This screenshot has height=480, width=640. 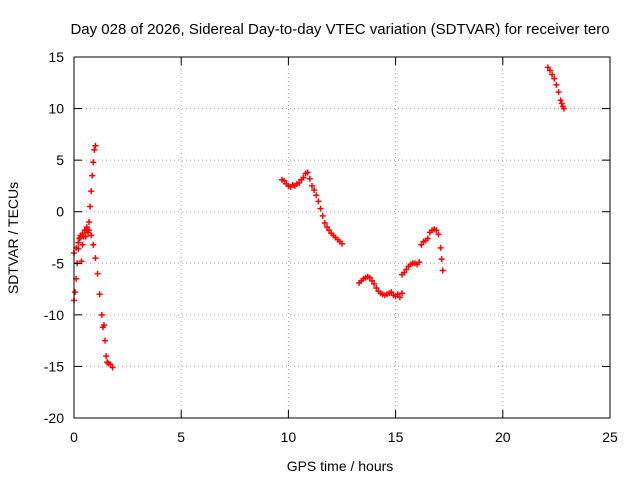 I want to click on y-tick-label: -10, so click(x=54, y=315).